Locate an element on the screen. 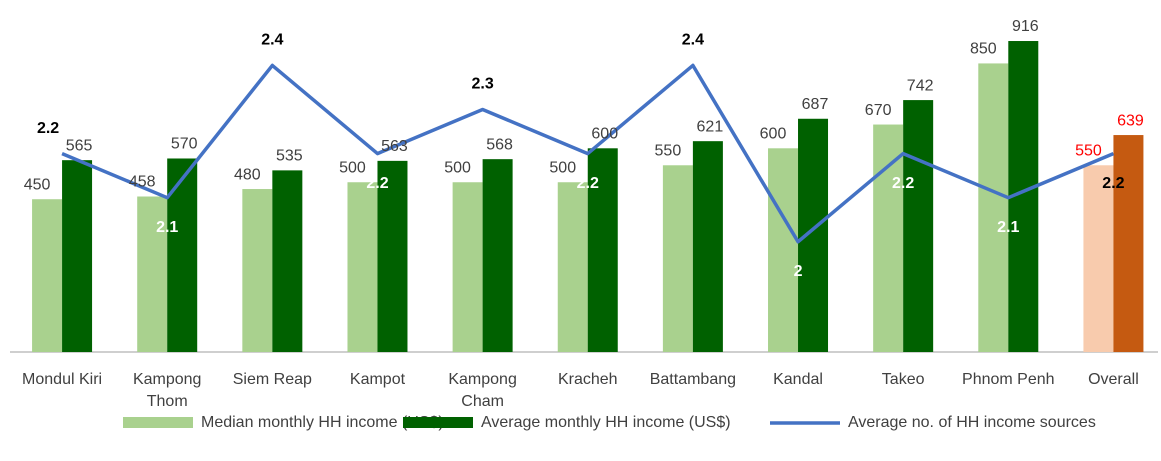  legend-label: Average monthly HH income (US$) is located at coordinates (606, 422).